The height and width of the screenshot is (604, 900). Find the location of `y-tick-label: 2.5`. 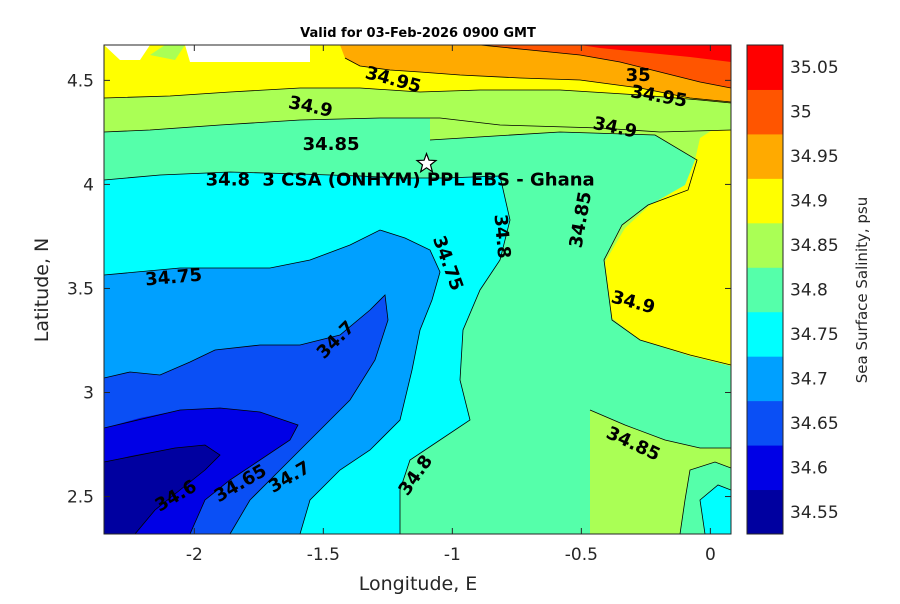

y-tick-label: 2.5 is located at coordinates (80, 498).